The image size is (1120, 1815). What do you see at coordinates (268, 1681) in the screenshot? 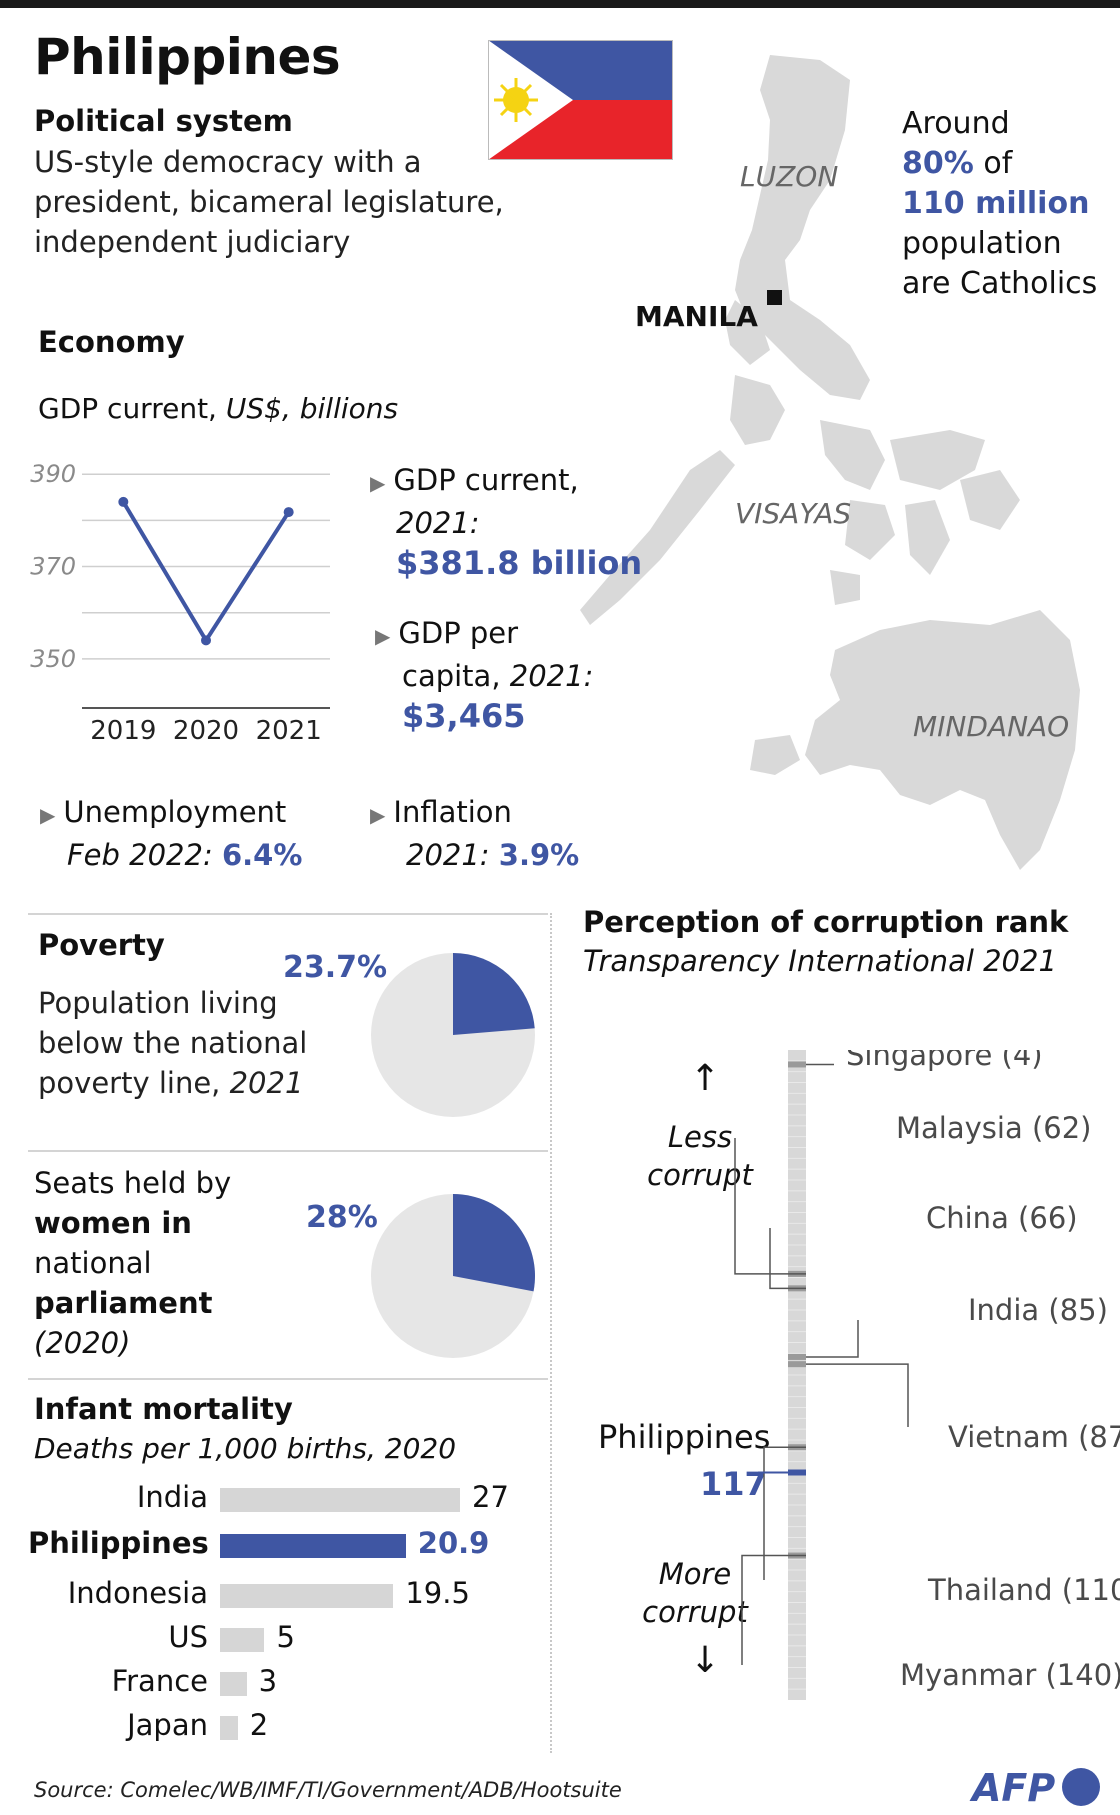
I see `bar-value: 3` at bounding box center [268, 1681].